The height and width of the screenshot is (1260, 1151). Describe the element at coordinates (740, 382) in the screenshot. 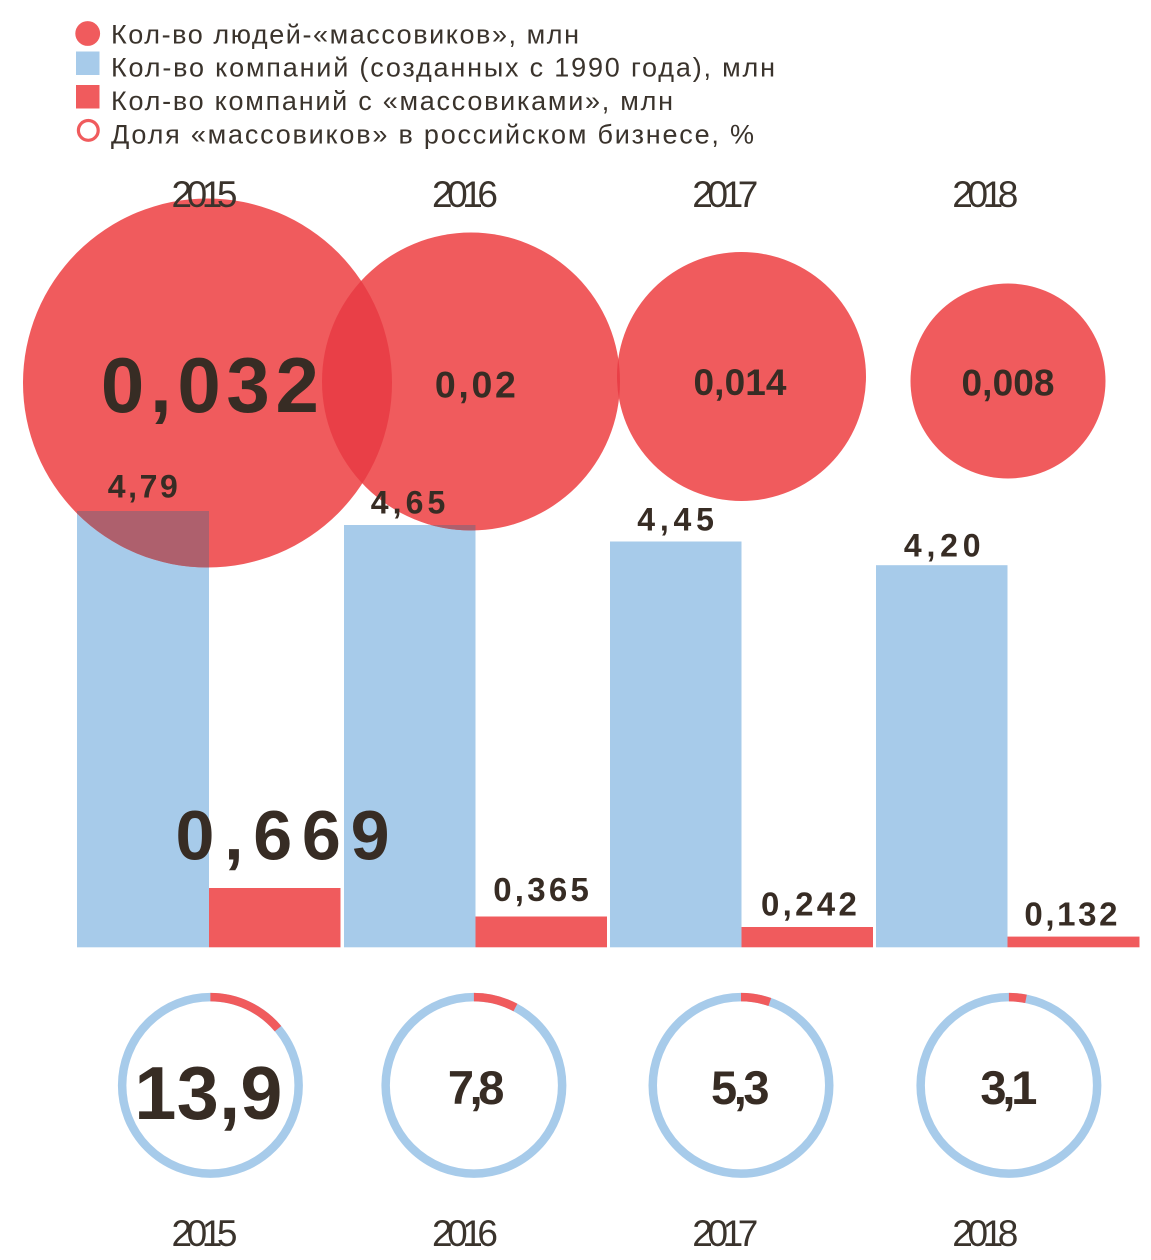

I see `svg-text: 0,014` at that location.